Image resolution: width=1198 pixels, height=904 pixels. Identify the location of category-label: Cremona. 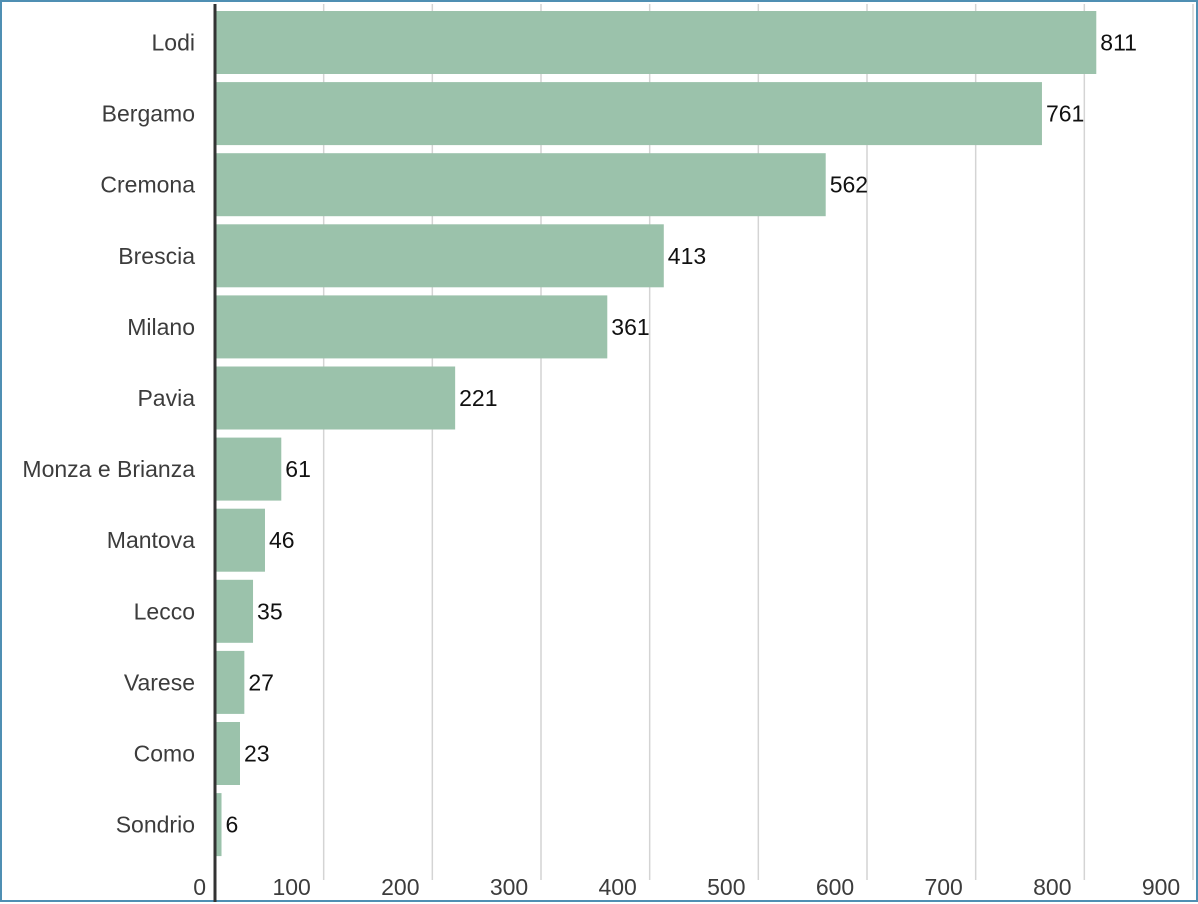
(147, 185).